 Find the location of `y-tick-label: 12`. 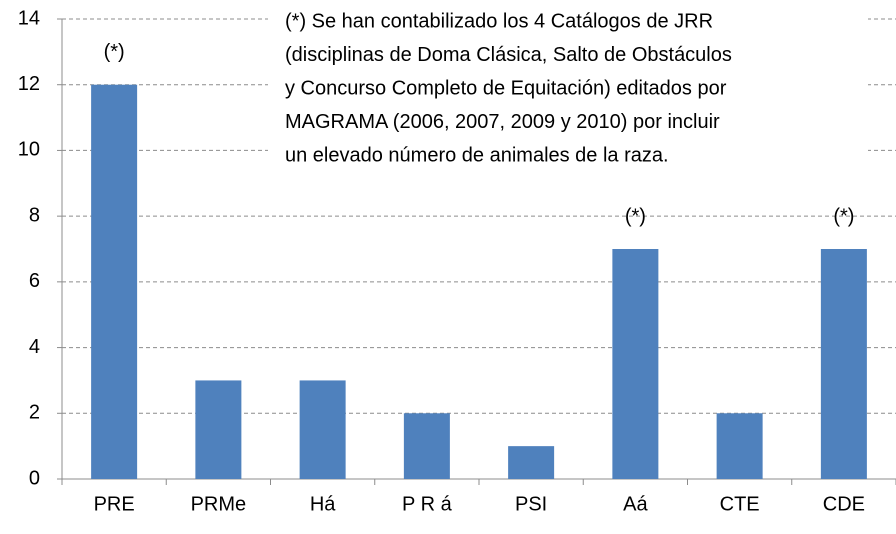

y-tick-label: 12 is located at coordinates (29, 84).